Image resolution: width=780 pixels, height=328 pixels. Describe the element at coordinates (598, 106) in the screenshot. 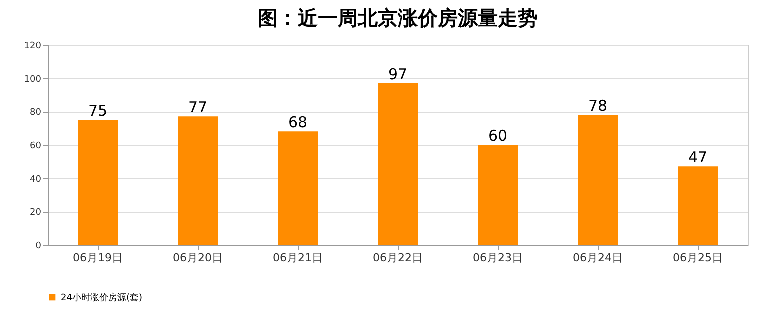

I see `data-label: 78` at that location.